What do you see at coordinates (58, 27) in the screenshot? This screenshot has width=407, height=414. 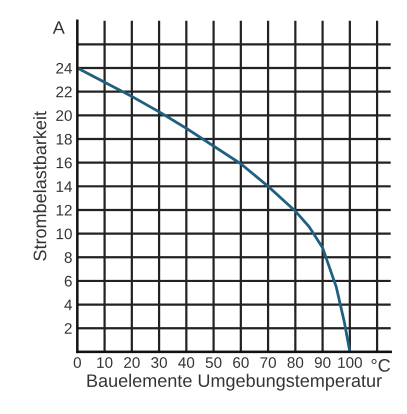 I see `text: A` at bounding box center [58, 27].